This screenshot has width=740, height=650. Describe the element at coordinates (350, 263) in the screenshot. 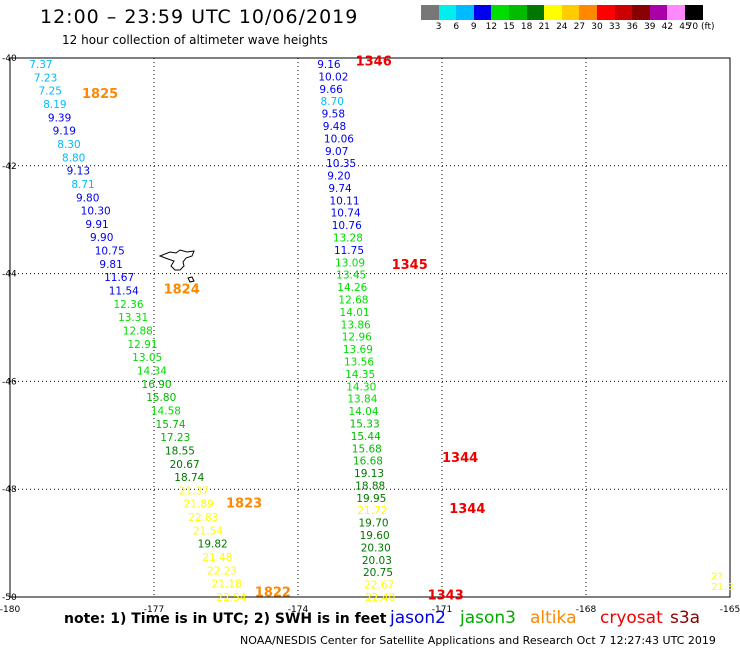

I see `wave-height-label: 13.09` at that location.